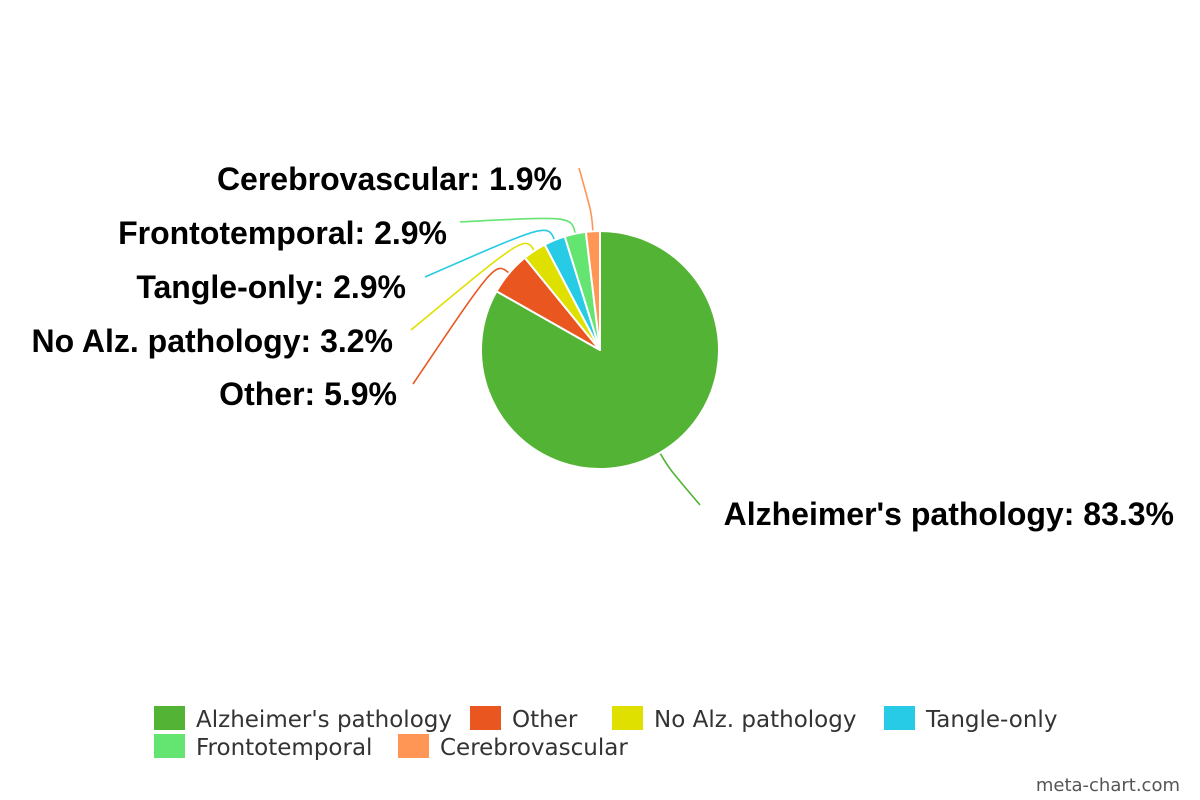 The height and width of the screenshot is (800, 1200). What do you see at coordinates (1108, 785) in the screenshot?
I see `watermark-text: meta-chart.com` at bounding box center [1108, 785].